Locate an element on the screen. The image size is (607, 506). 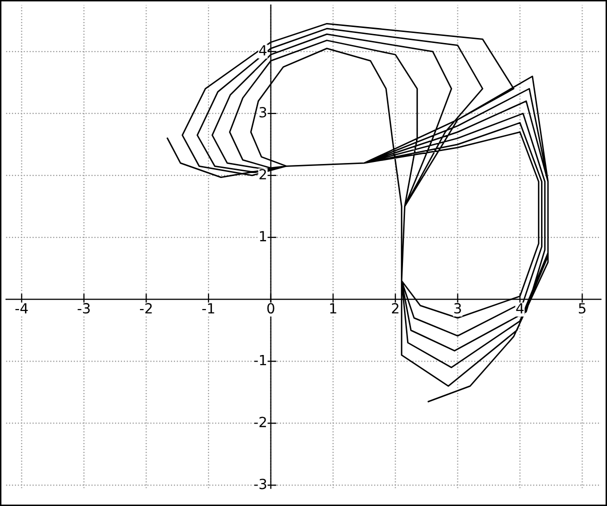
y-tick-label: 4 is located at coordinates (263, 50).